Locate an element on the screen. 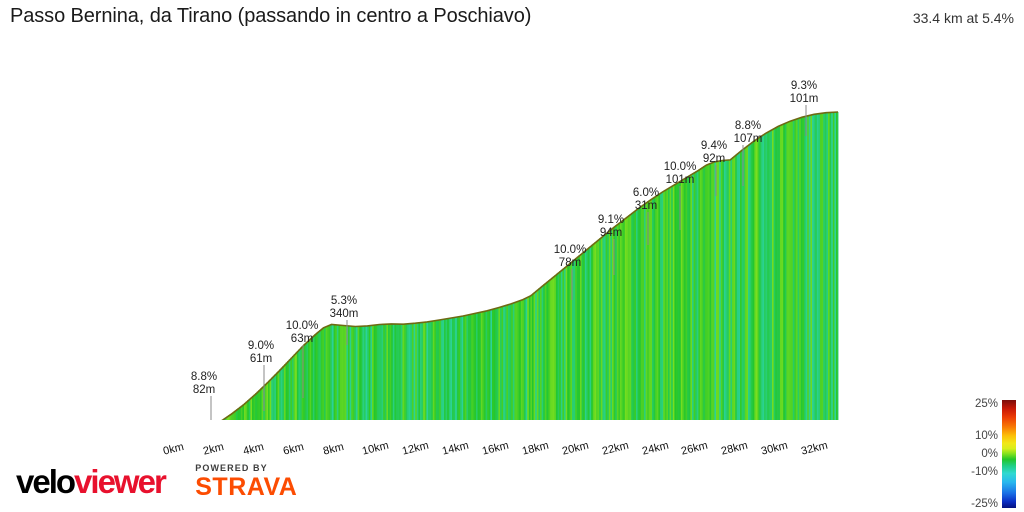 The width and height of the screenshot is (1024, 512). callout-gradient: 9.3% is located at coordinates (804, 86).